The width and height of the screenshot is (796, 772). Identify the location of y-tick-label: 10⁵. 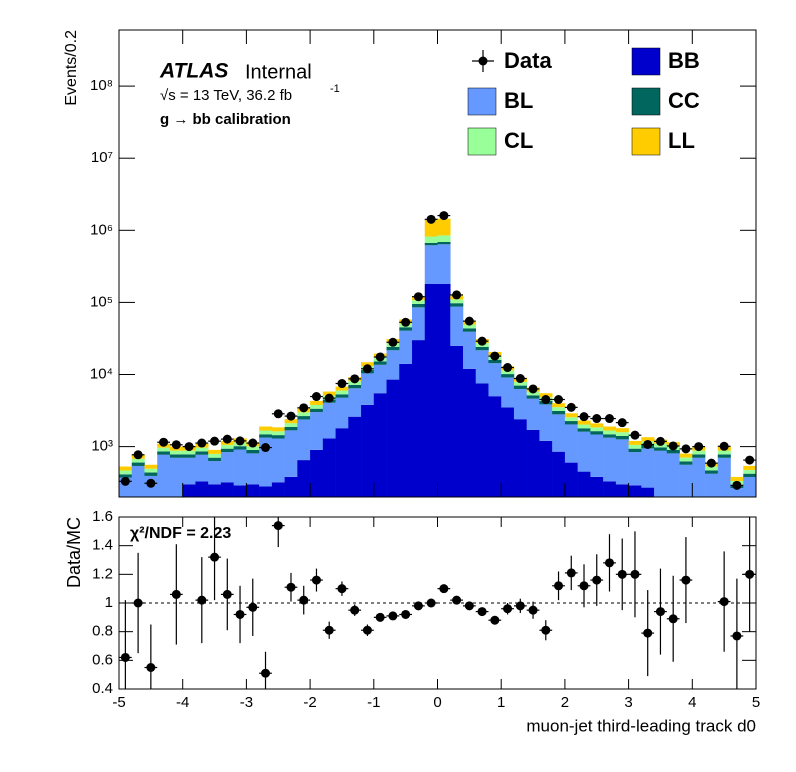
(101, 301).